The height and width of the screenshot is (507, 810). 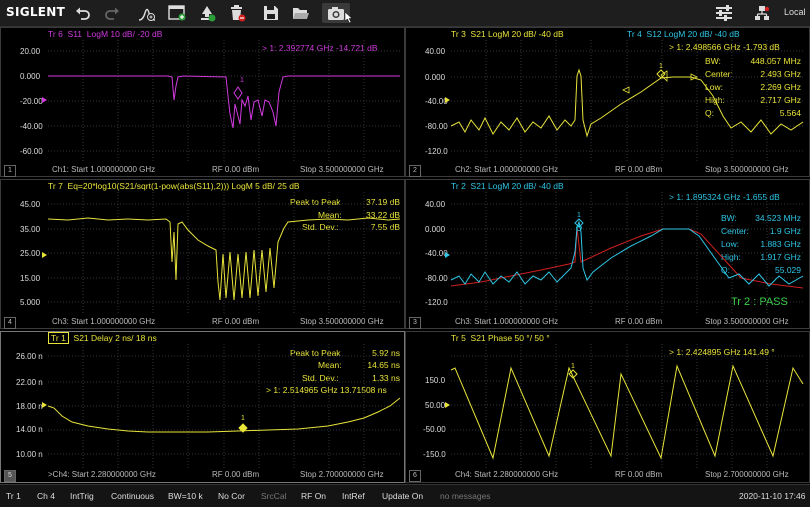 I want to click on trace-header: Tr 2 S21 LogM 20 dB/ -40 dB, so click(x=507, y=186).